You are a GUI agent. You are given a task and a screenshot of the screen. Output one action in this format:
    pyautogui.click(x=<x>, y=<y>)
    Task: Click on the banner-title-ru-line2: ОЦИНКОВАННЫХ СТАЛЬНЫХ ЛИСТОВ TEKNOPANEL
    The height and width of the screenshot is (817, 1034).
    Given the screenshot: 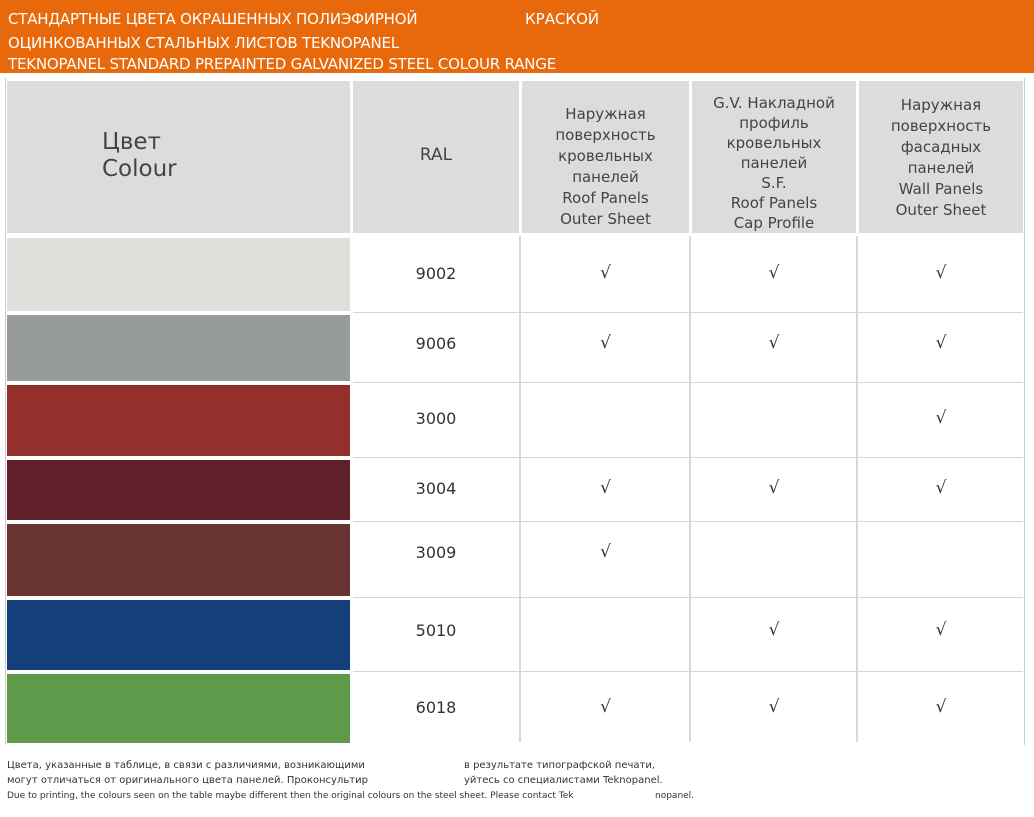 What is the action you would take?
    pyautogui.click(x=203, y=43)
    